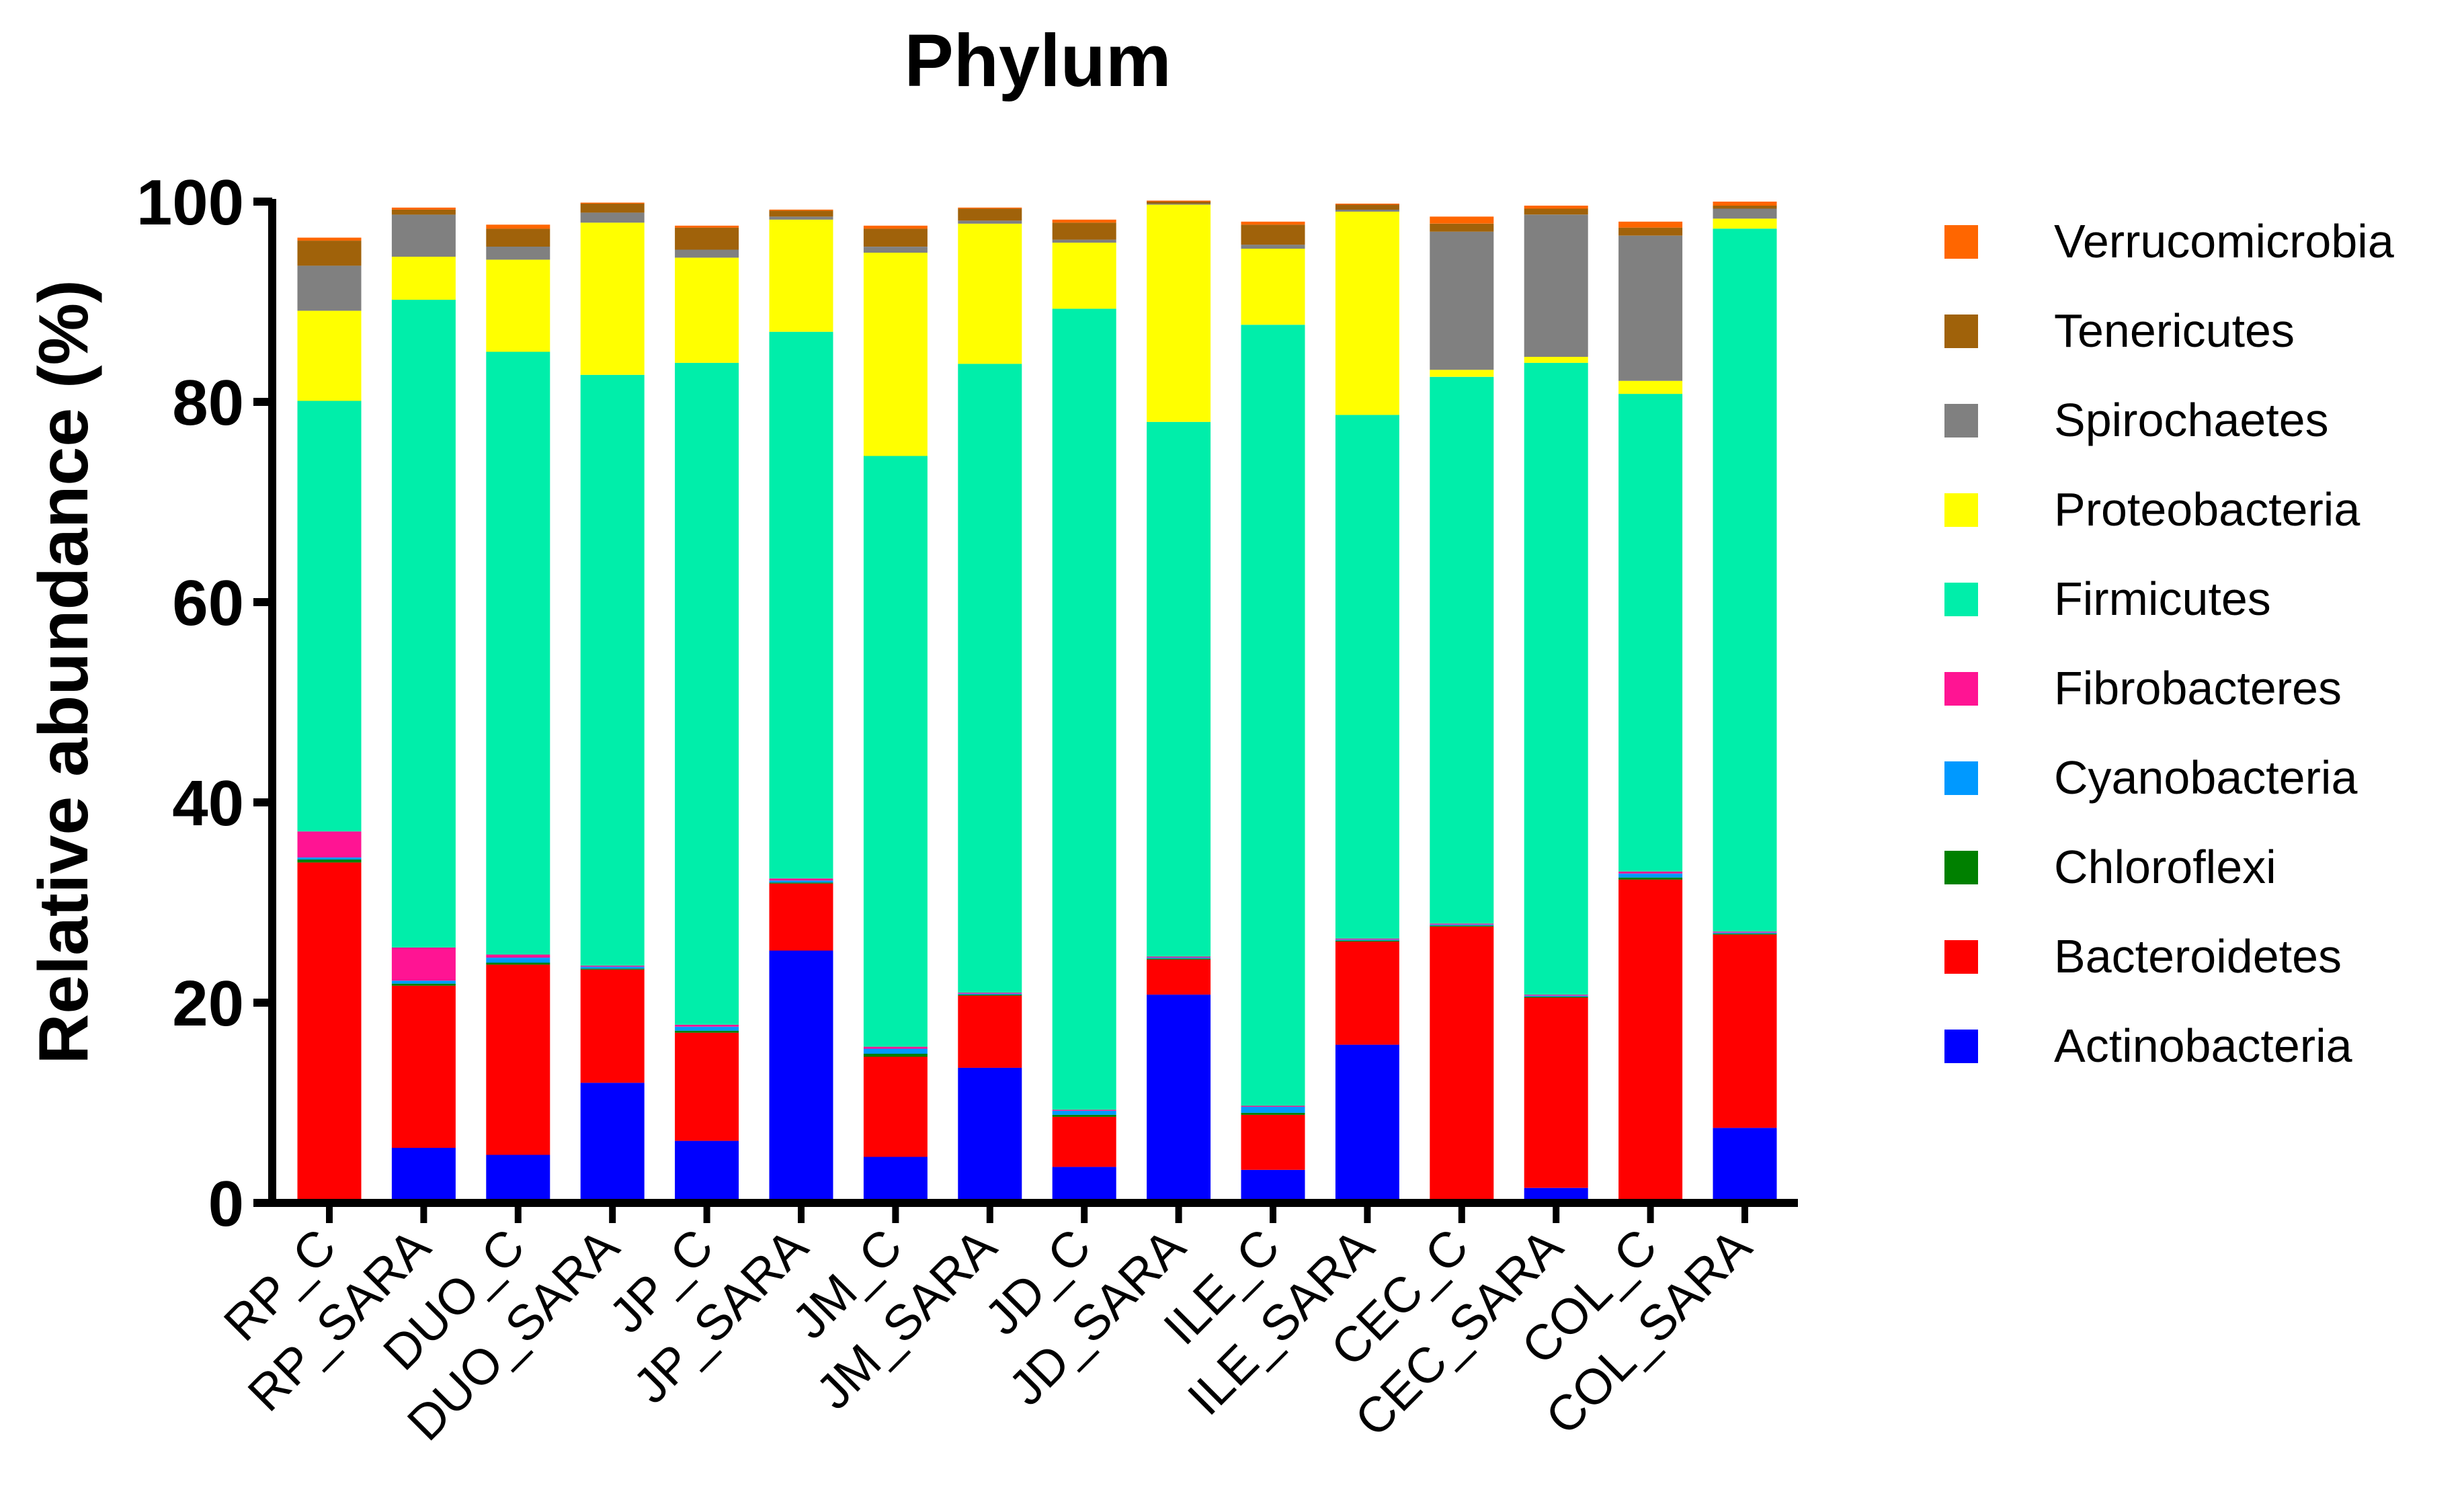 This screenshot has width=2464, height=1506. Describe the element at coordinates (707, 310) in the screenshot. I see `bar-JP_C-Proteobacteria` at that location.